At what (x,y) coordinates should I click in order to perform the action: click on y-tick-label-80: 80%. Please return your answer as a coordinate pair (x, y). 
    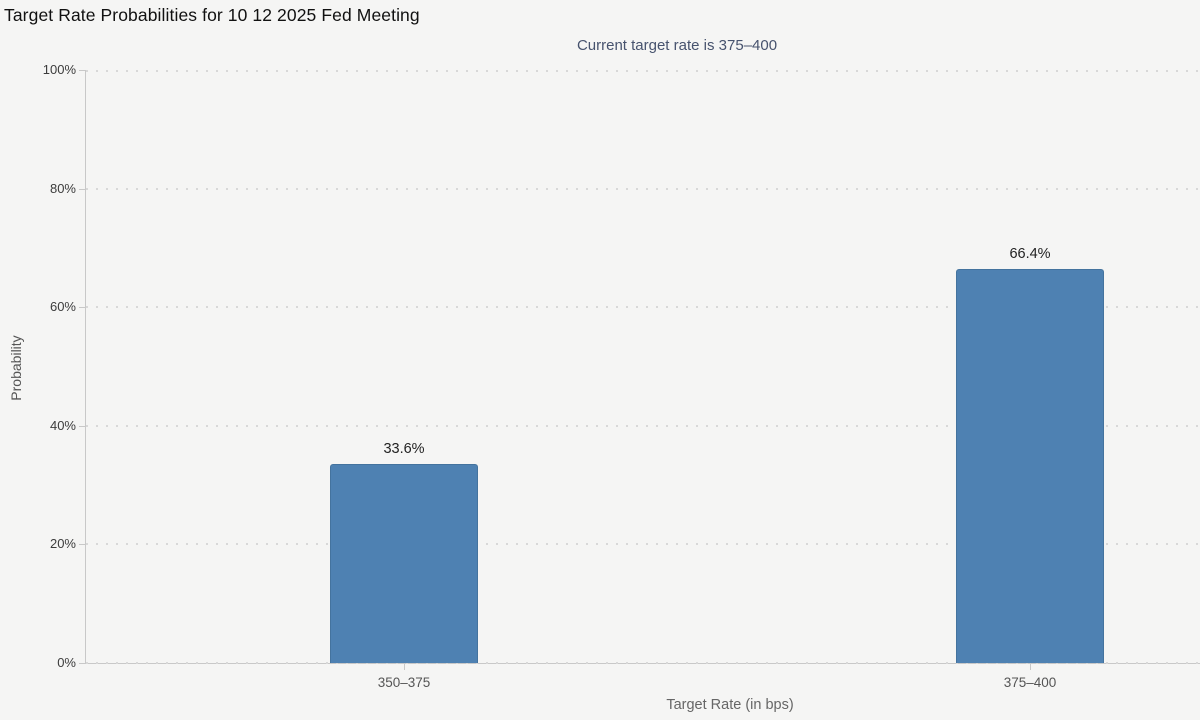
    Looking at the image, I should click on (62, 188).